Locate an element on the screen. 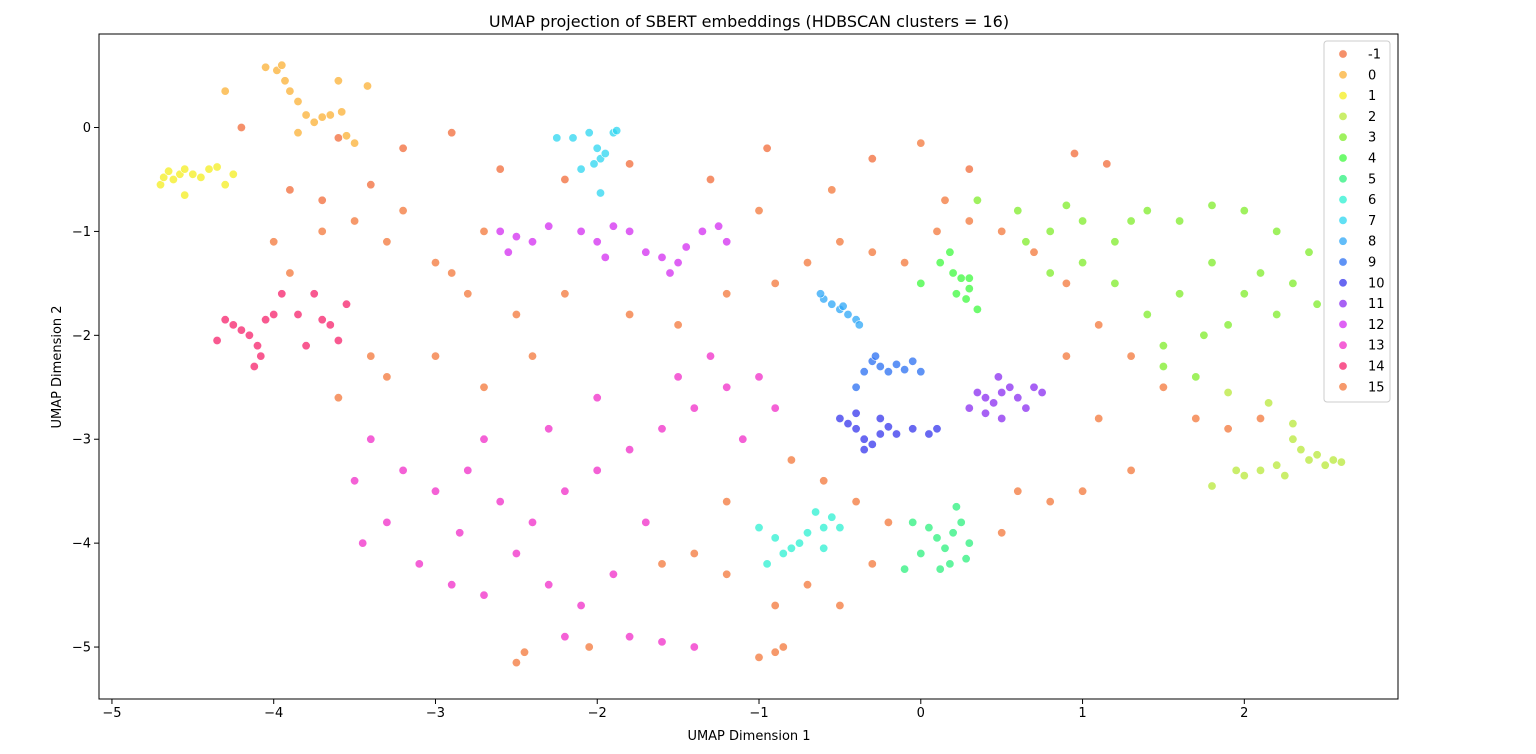 Image resolution: width=1536 pixels, height=754 pixels. legend-label: -1 is located at coordinates (1374, 55).